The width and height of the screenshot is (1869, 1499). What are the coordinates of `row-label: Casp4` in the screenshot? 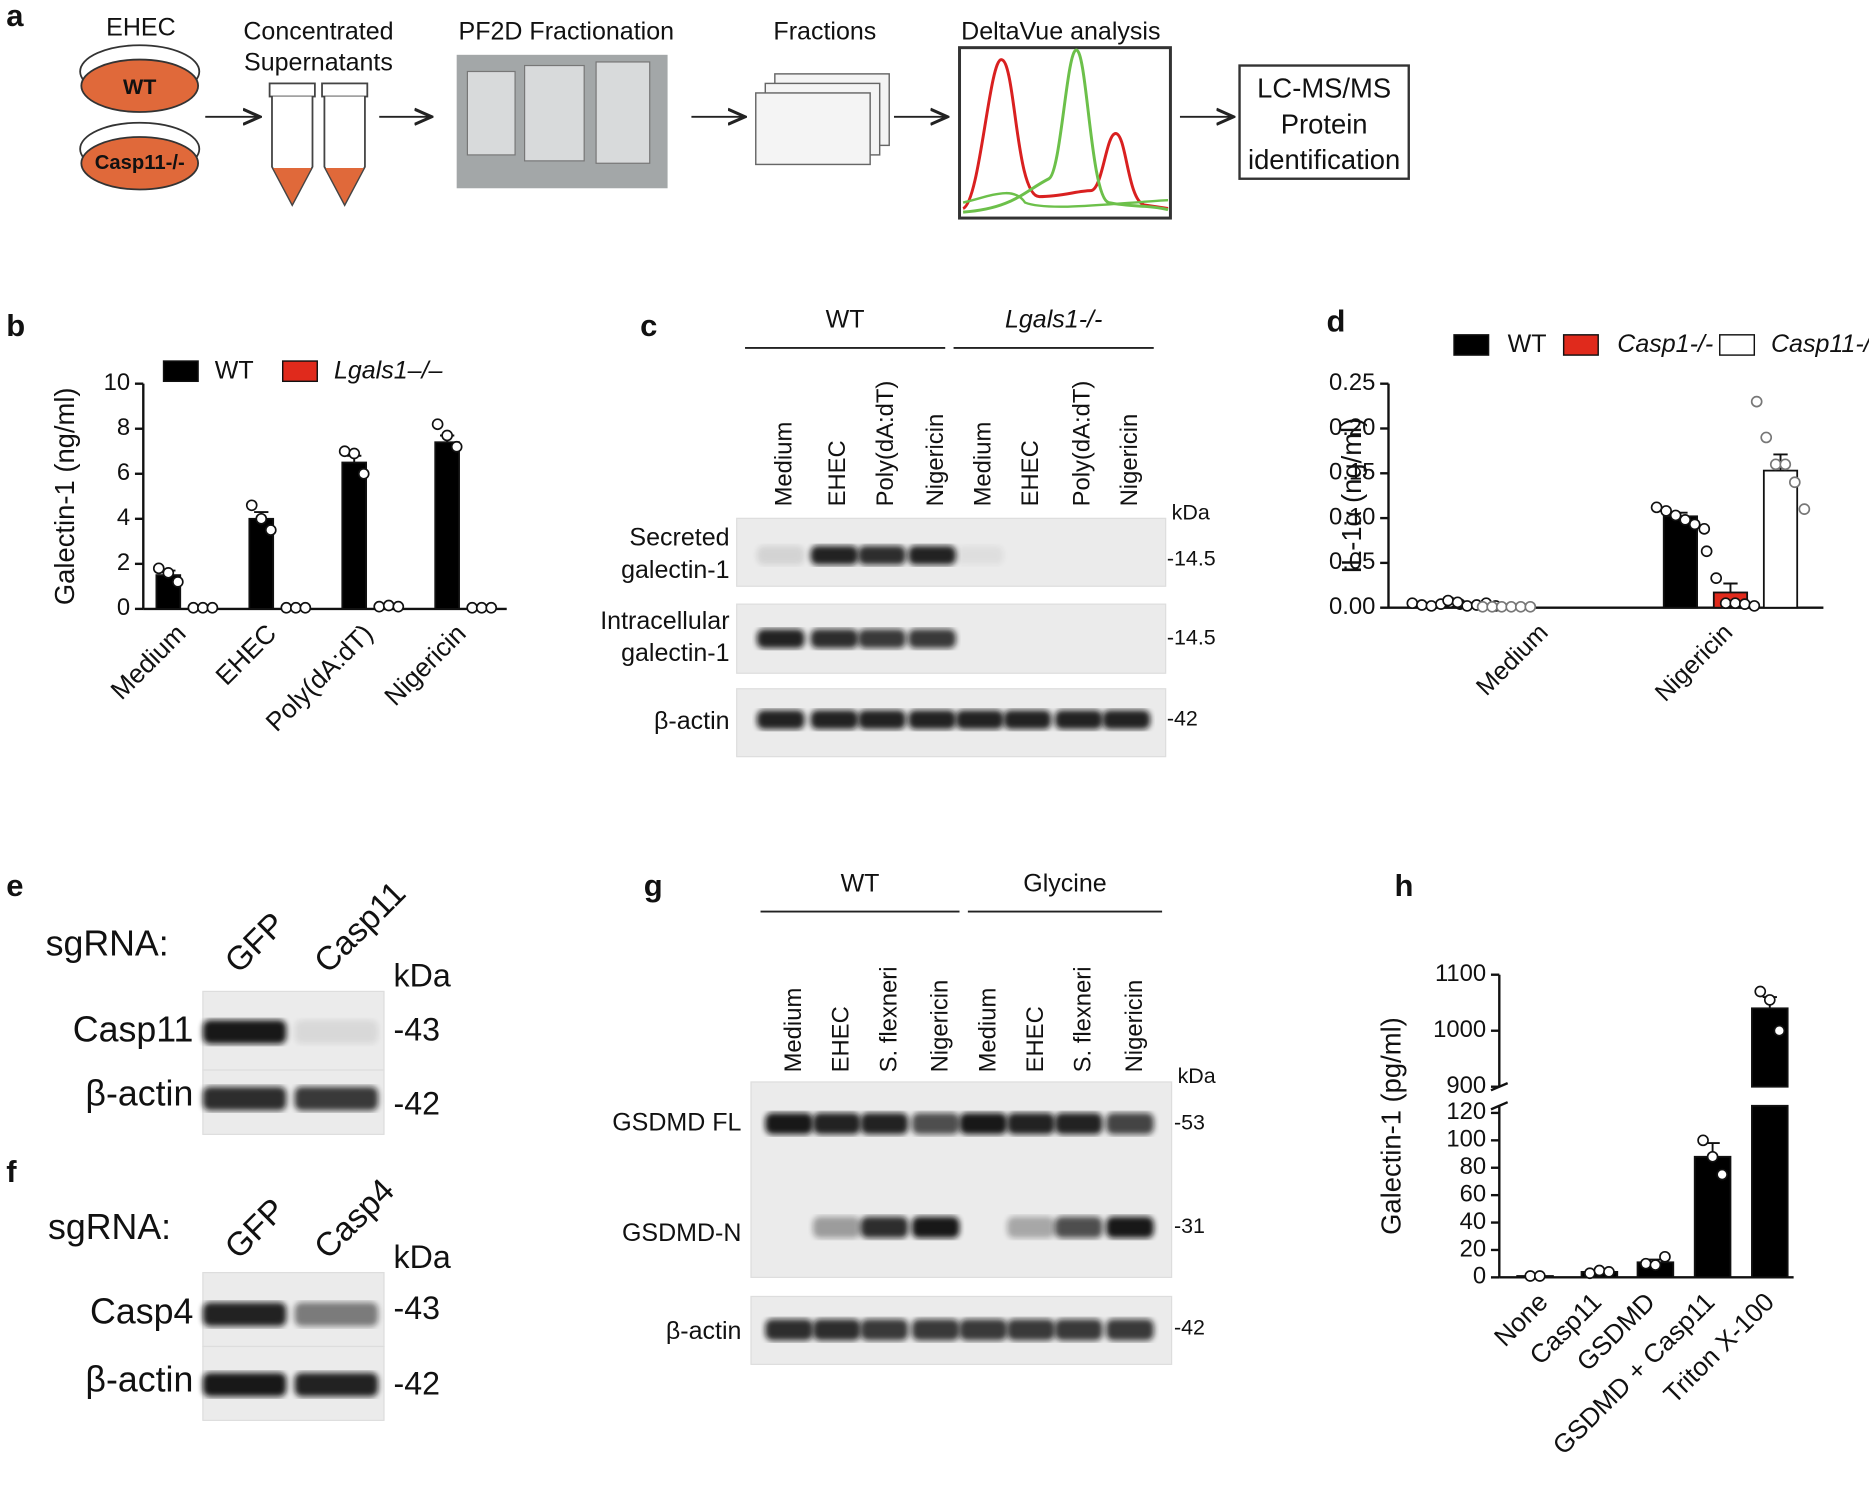 It's located at (141, 1312).